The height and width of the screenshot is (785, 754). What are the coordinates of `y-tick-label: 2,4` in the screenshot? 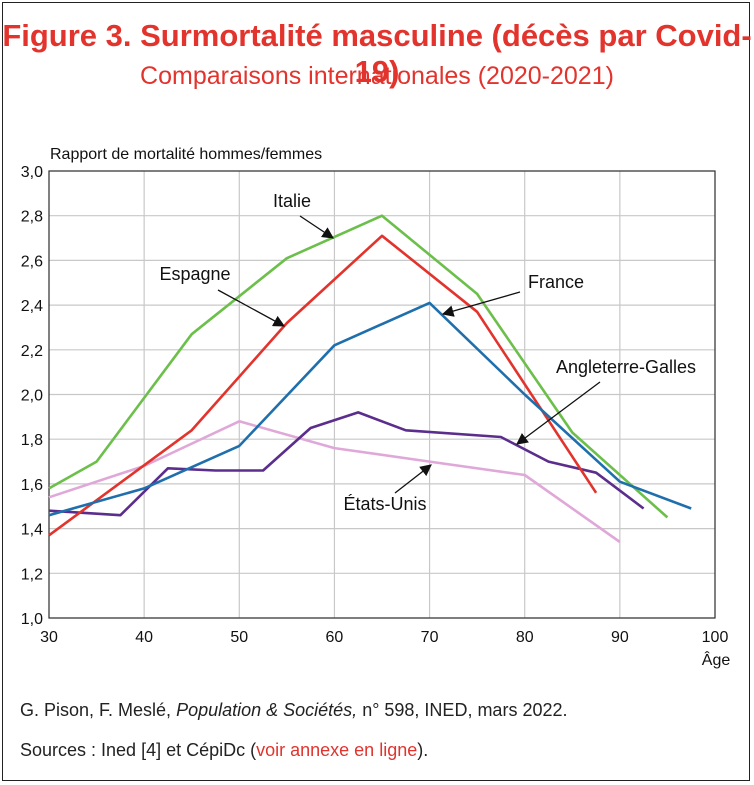 It's located at (32, 306).